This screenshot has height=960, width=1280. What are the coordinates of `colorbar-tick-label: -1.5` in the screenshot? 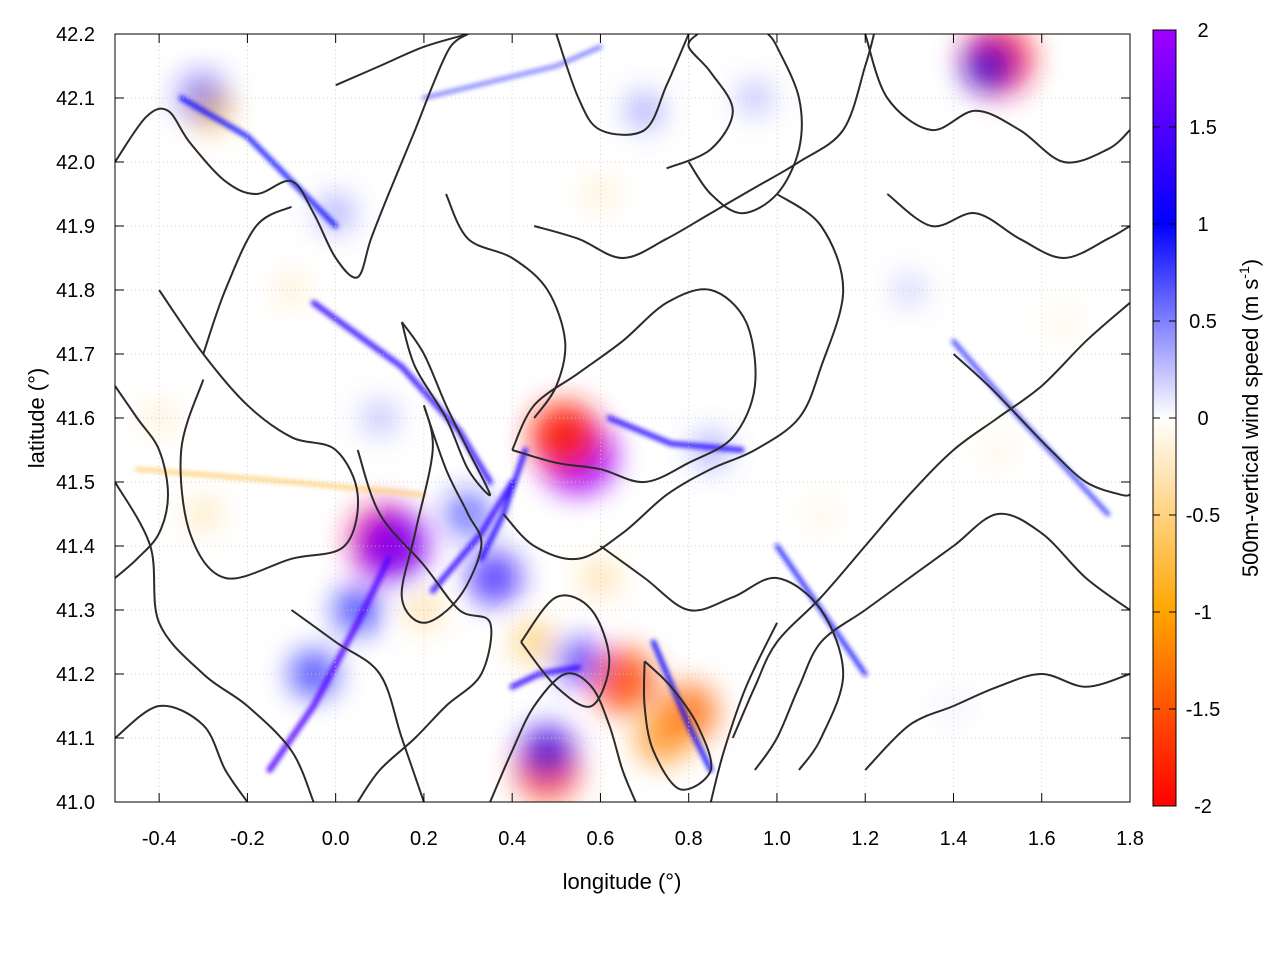 It's located at (1203, 710).